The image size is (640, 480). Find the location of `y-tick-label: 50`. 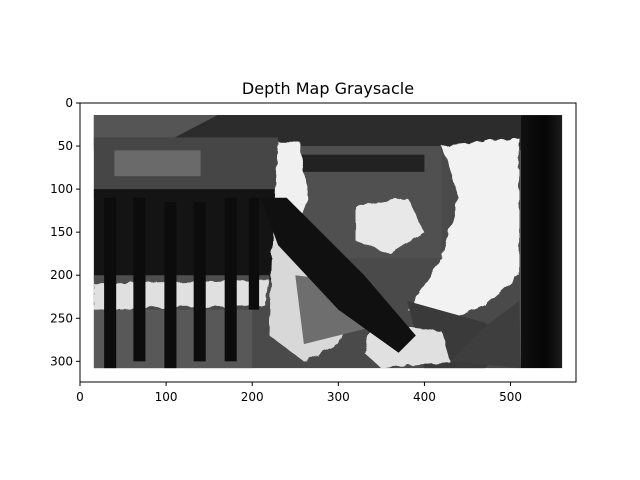

y-tick-label: 50 is located at coordinates (65, 146).